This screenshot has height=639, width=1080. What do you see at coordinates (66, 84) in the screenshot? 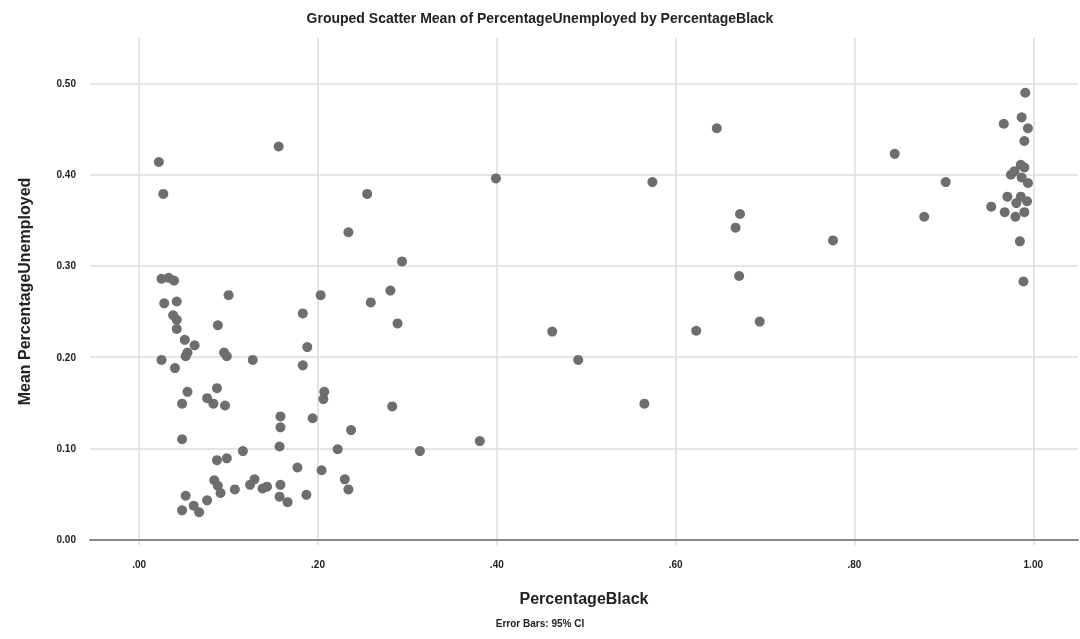
I see `y-tick-label: 0.50` at bounding box center [66, 84].